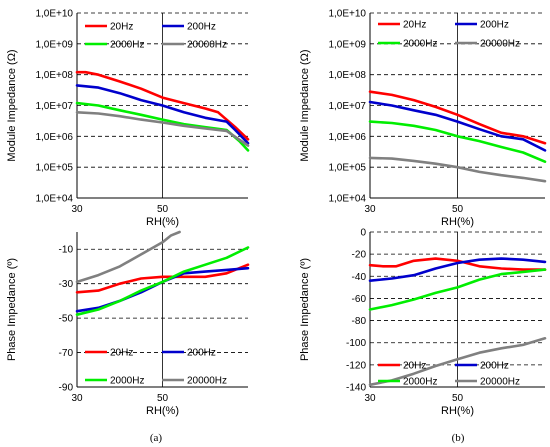  I want to click on y-tick-label: -100, so click(356, 343).